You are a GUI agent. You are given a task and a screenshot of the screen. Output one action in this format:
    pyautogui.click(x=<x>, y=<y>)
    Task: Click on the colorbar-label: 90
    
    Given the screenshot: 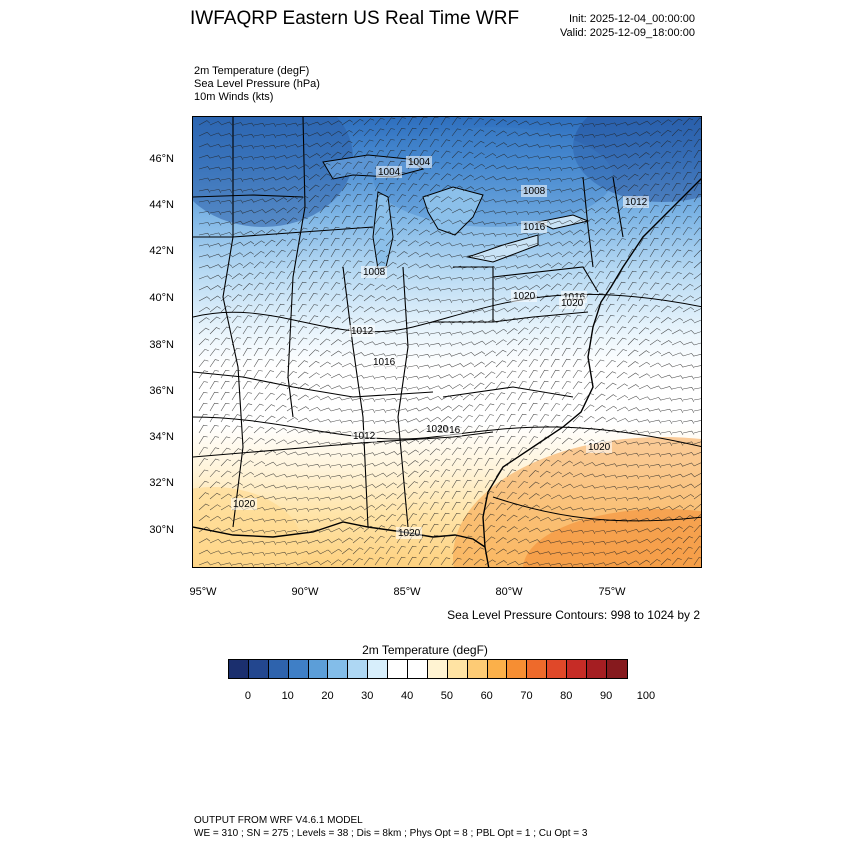 What is the action you would take?
    pyautogui.click(x=606, y=696)
    